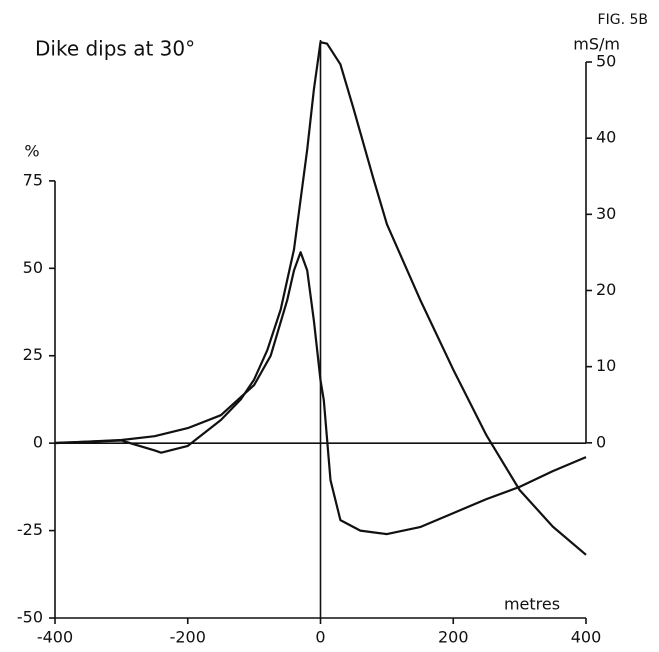 The width and height of the screenshot is (659, 652). What do you see at coordinates (453, 637) in the screenshot?
I see `x-tick-label: 200` at bounding box center [453, 637].